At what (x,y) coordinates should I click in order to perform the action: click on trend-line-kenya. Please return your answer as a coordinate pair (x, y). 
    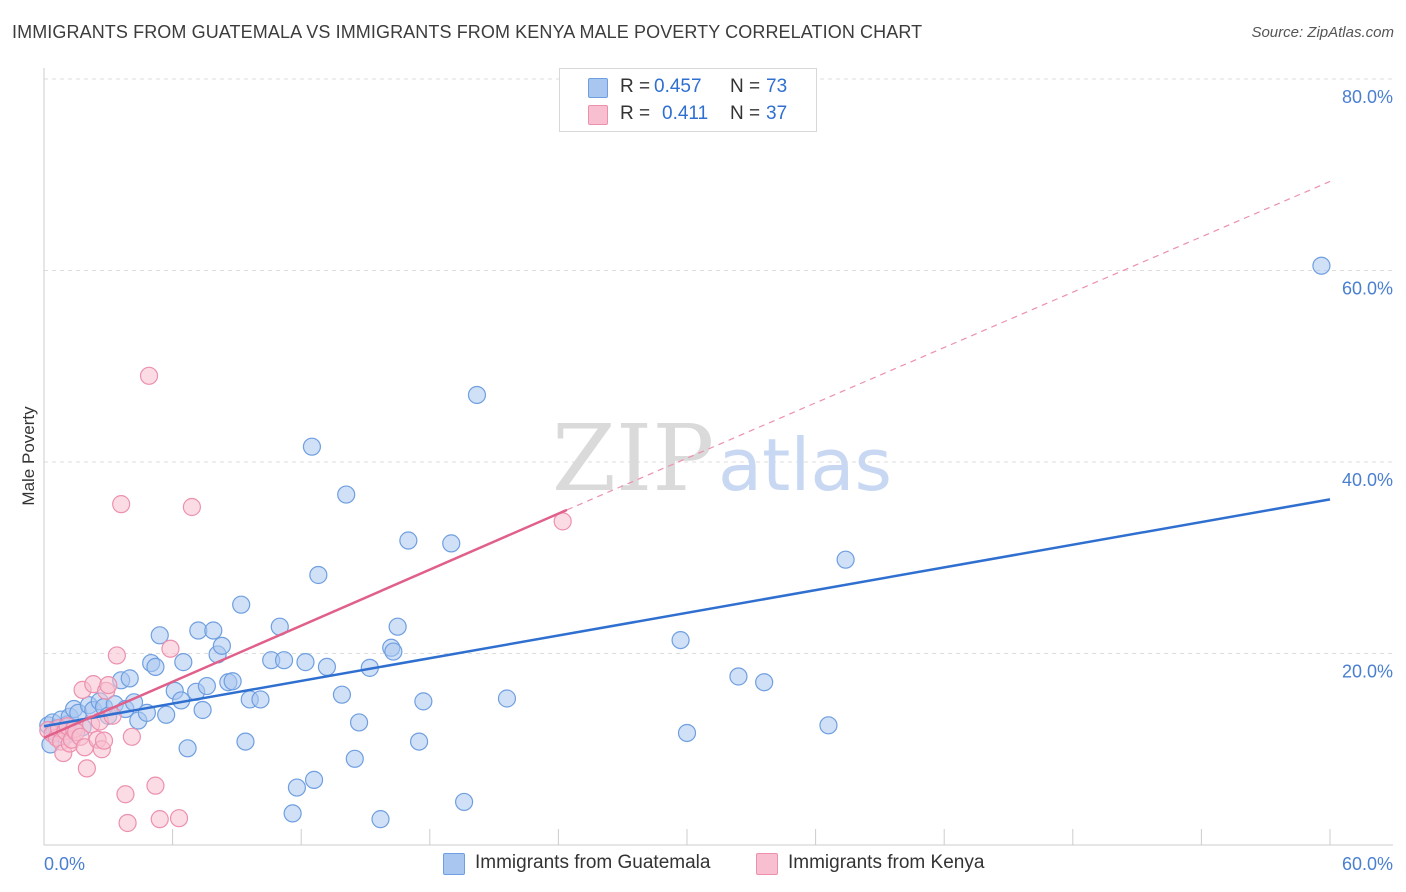
    Looking at the image, I should click on (305, 623).